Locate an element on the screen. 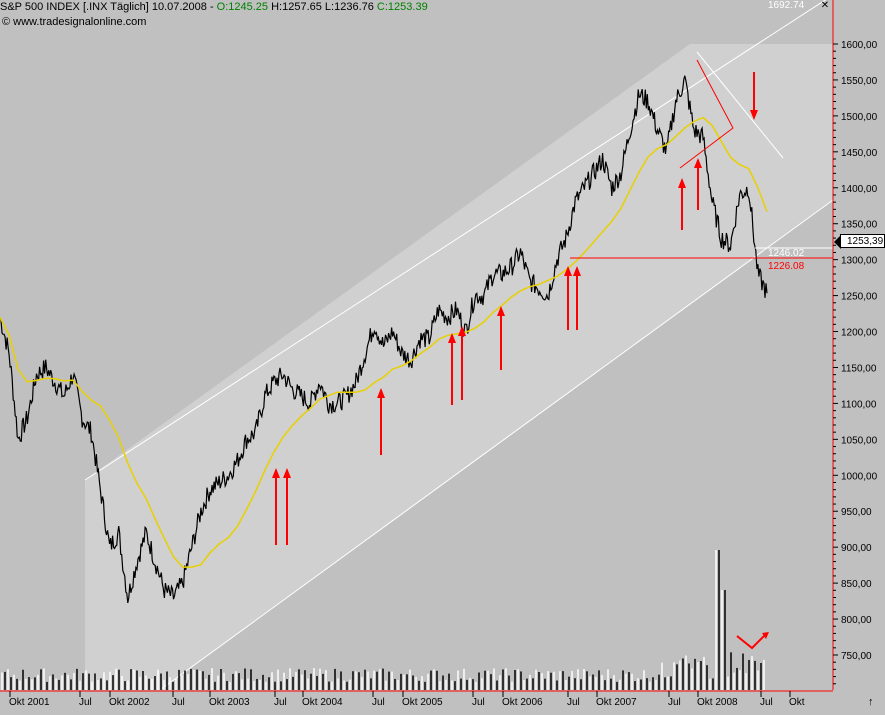 This screenshot has width=885, height=715. x-tick-label: Okt 2006 is located at coordinates (522, 702).